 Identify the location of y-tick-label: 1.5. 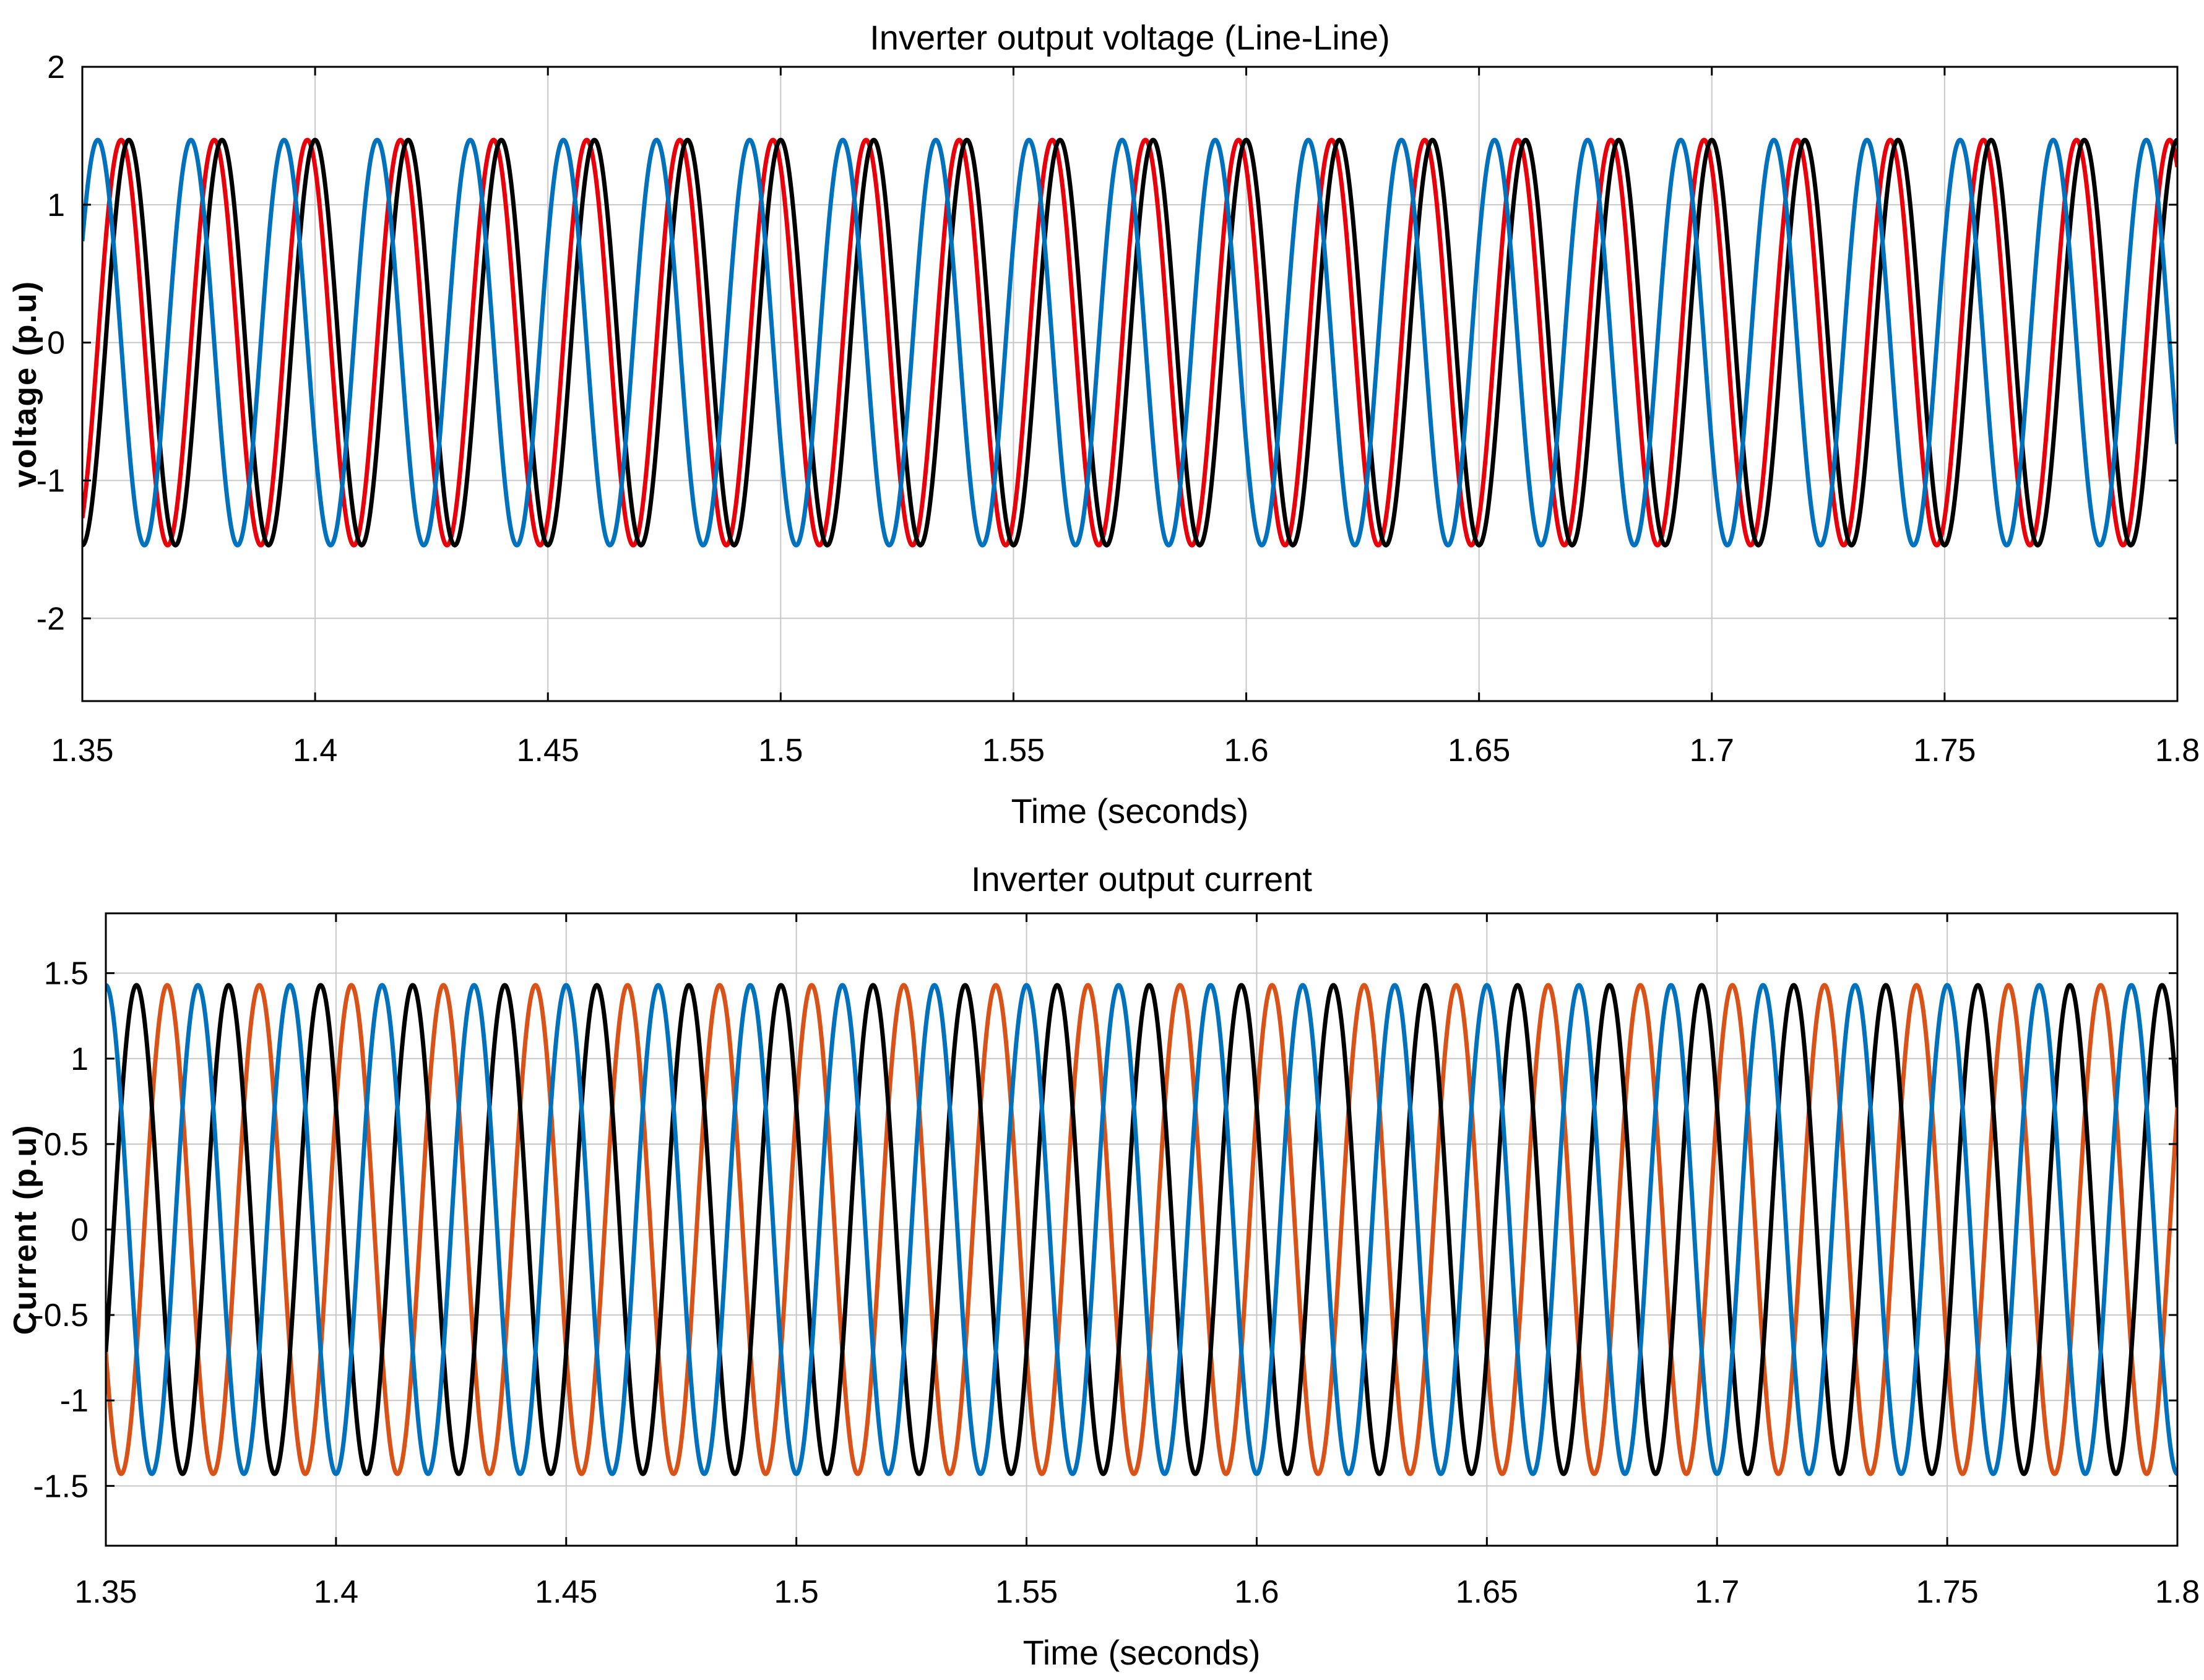
(66, 974).